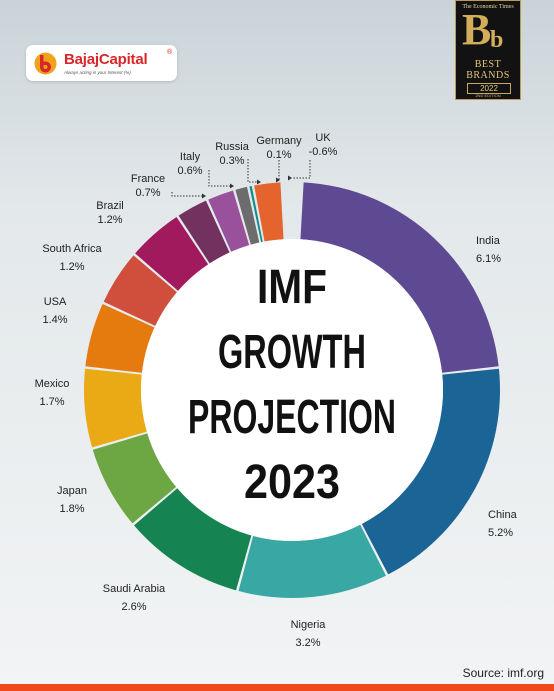 This screenshot has height=691, width=554. I want to click on label-south-africa: South Africa, so click(72, 249).